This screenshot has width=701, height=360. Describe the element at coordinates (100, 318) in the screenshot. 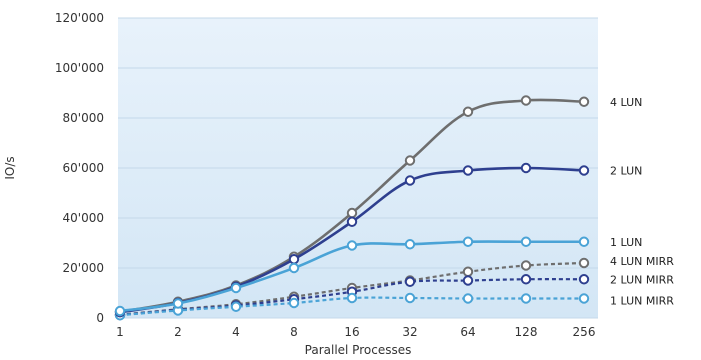

I see `y-tick-label: 0` at that location.